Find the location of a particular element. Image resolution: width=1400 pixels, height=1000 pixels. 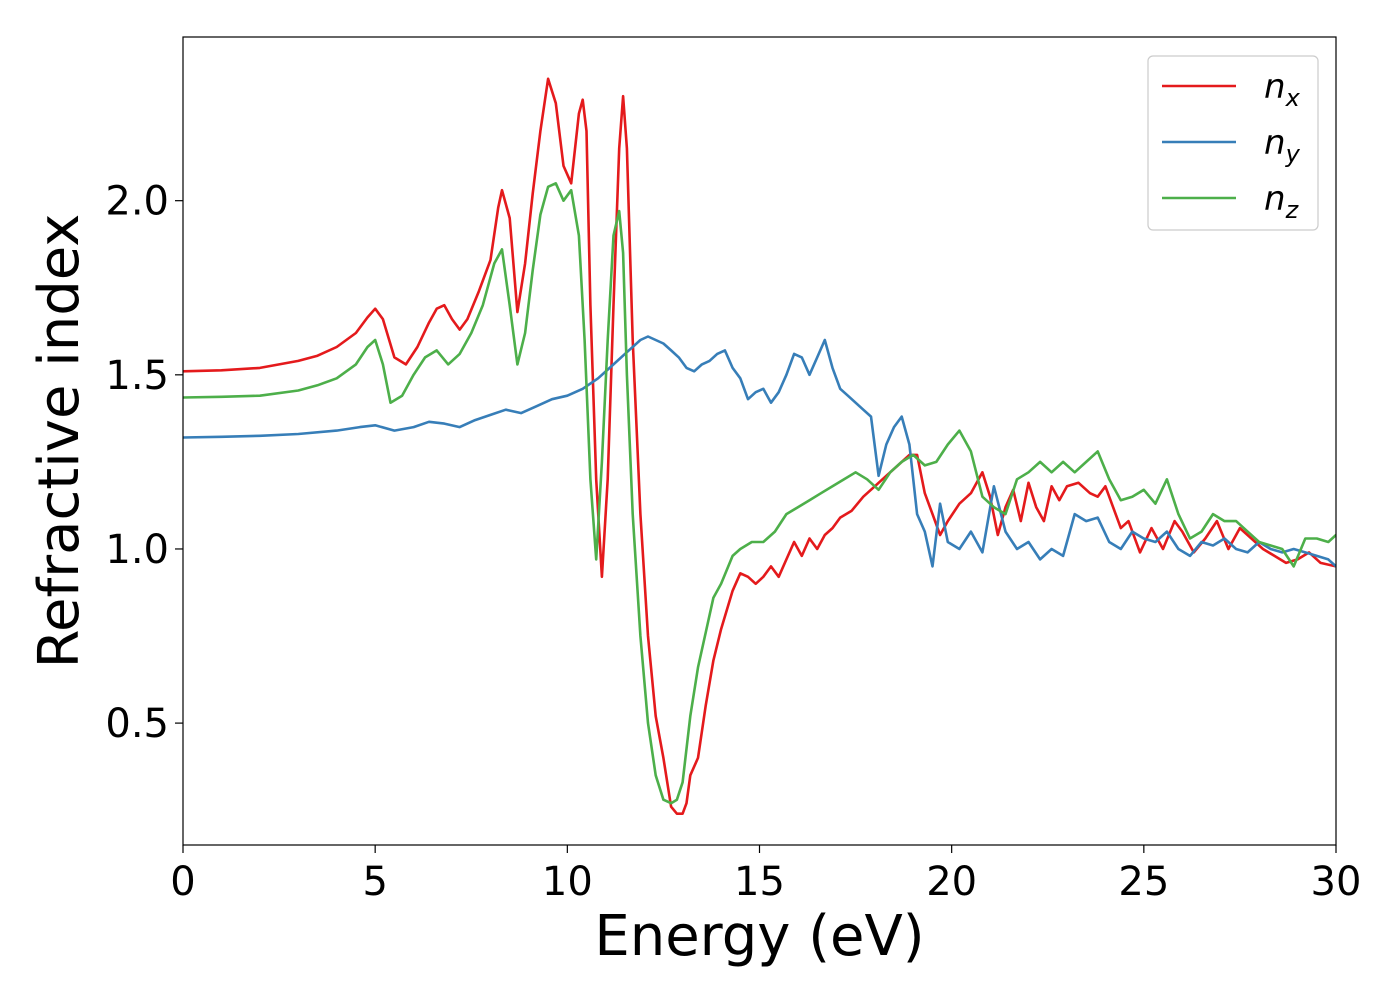

y-tick-label: 1.0 is located at coordinates (137, 550).